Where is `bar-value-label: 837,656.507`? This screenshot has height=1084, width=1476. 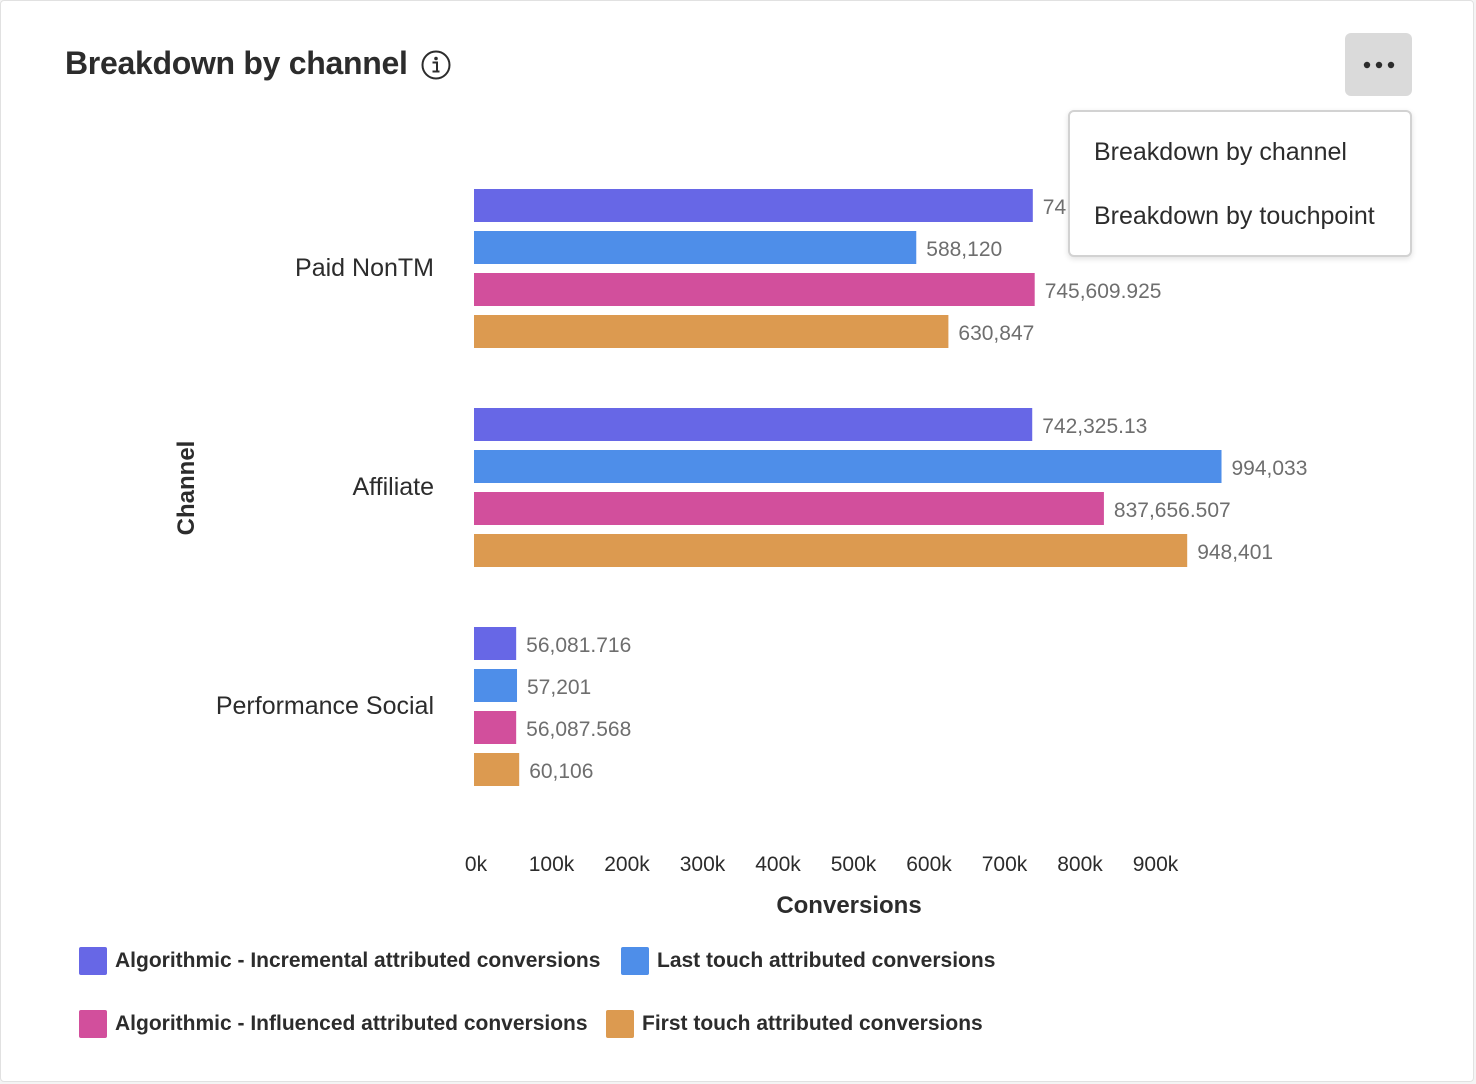
bar-value-label: 837,656.507 is located at coordinates (1172, 510).